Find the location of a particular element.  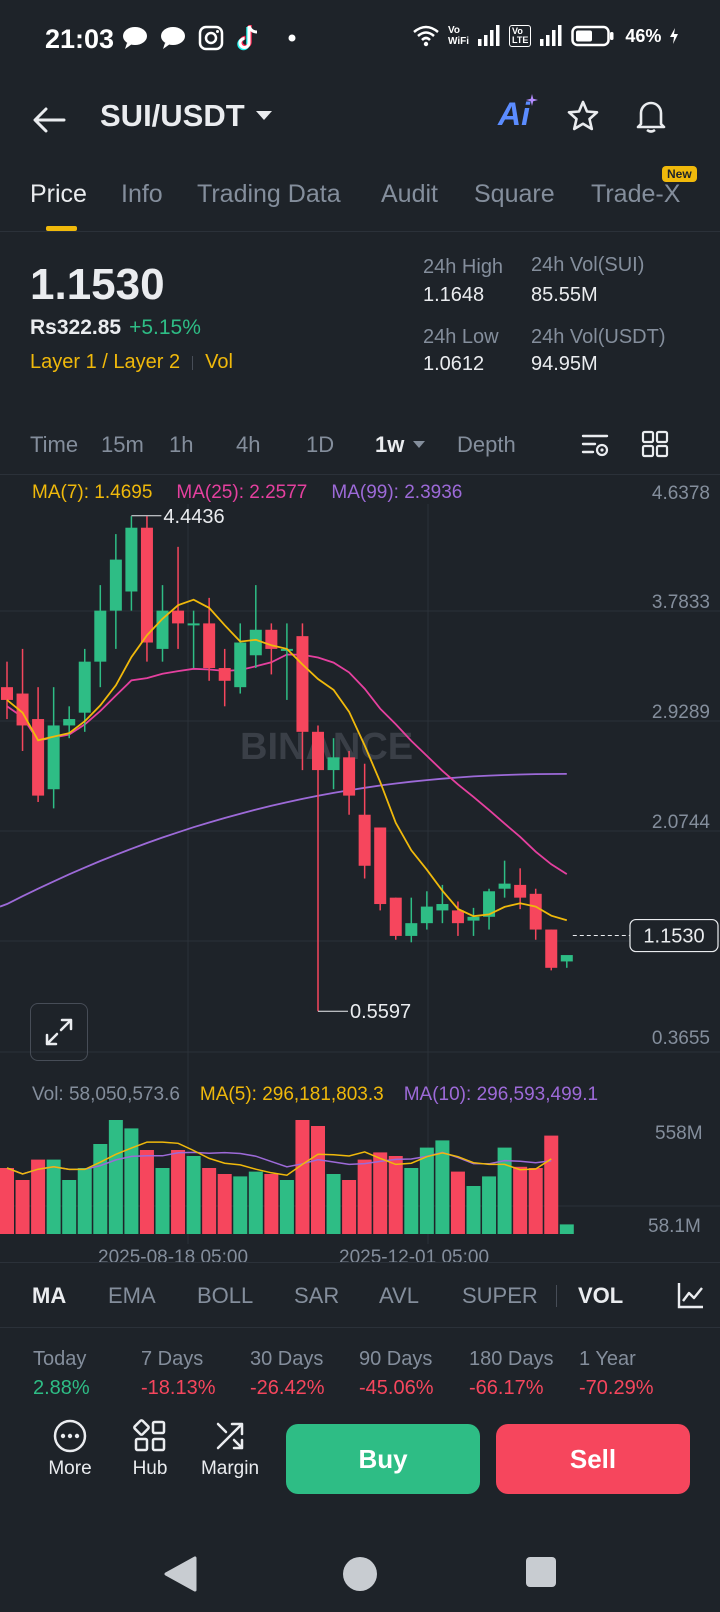

perf-label: 7 Days is located at coordinates (172, 1359).